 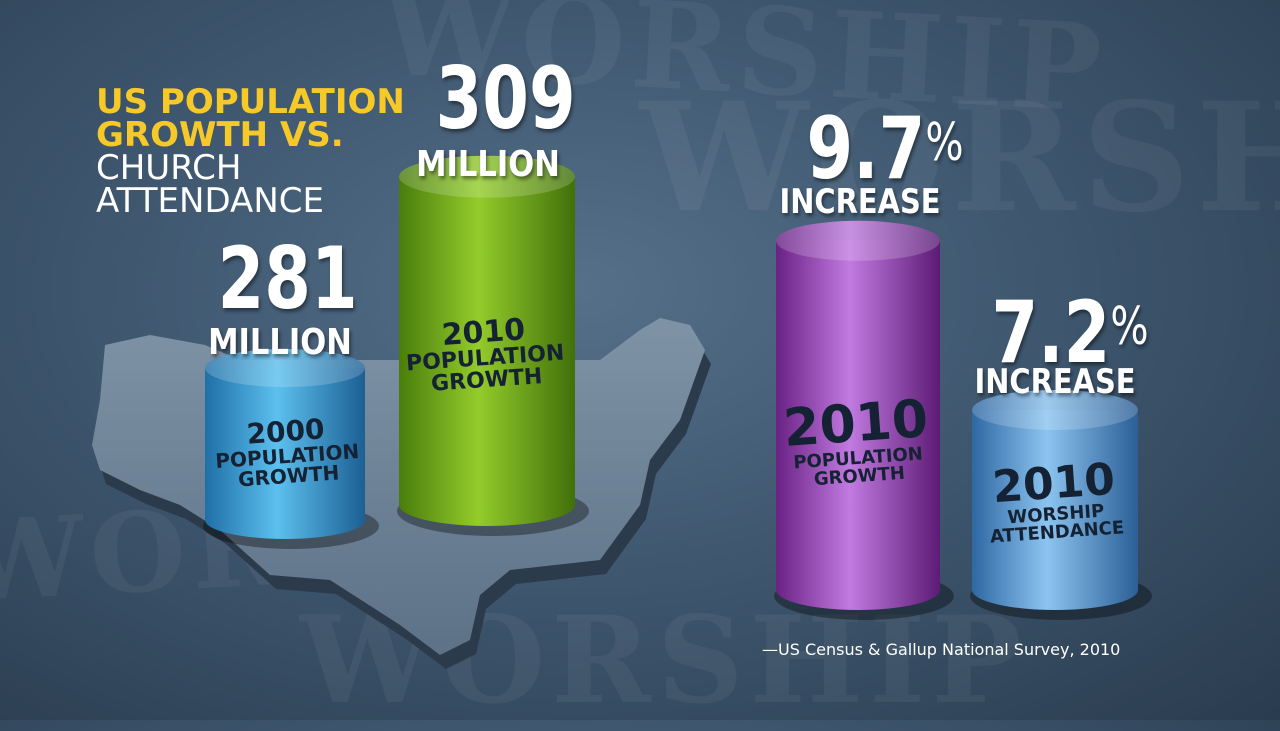 I want to click on bar-2010-population-body, so click(x=487, y=351).